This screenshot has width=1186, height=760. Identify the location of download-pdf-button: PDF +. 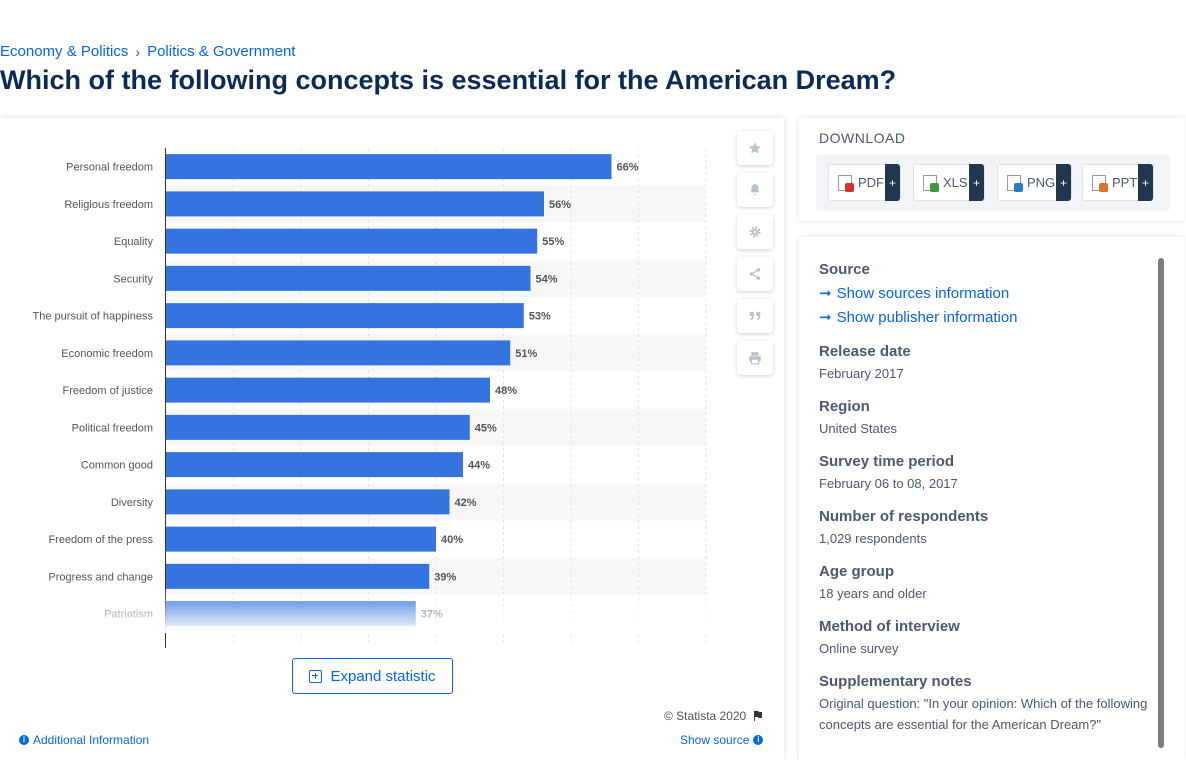
(864, 182).